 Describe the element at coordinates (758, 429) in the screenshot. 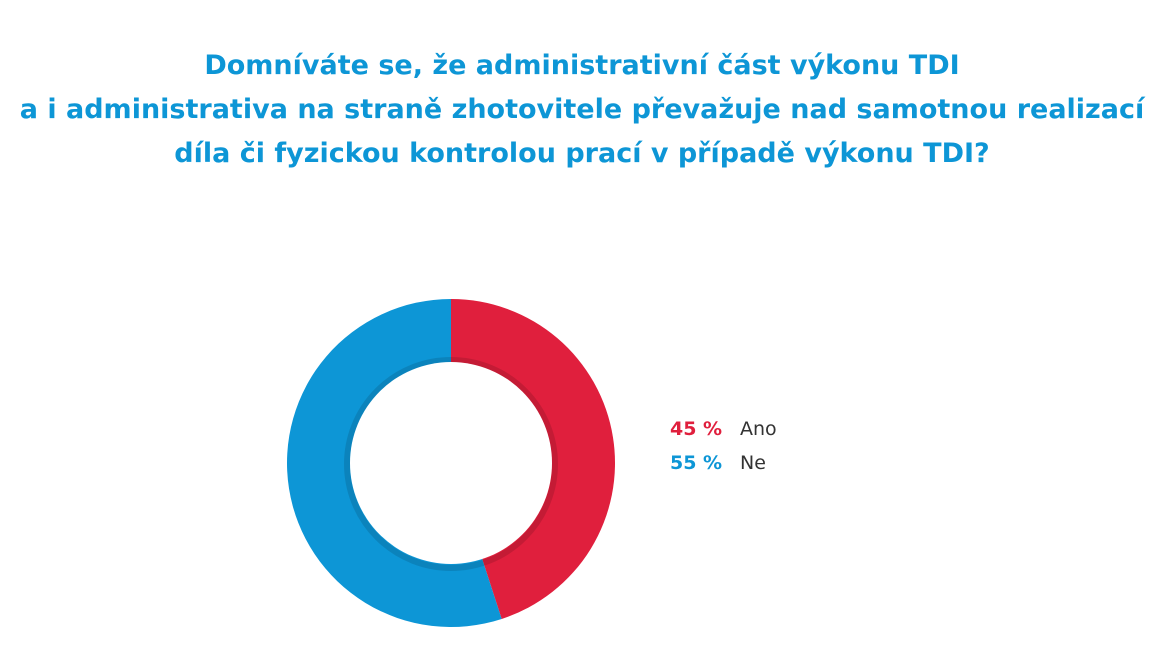

I see `legend-label-ano: Ano` at that location.